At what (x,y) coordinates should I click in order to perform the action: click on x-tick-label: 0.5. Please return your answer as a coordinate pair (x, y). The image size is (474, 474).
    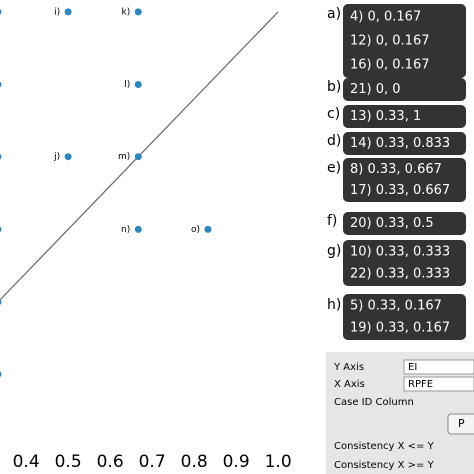
    Looking at the image, I should click on (68, 462).